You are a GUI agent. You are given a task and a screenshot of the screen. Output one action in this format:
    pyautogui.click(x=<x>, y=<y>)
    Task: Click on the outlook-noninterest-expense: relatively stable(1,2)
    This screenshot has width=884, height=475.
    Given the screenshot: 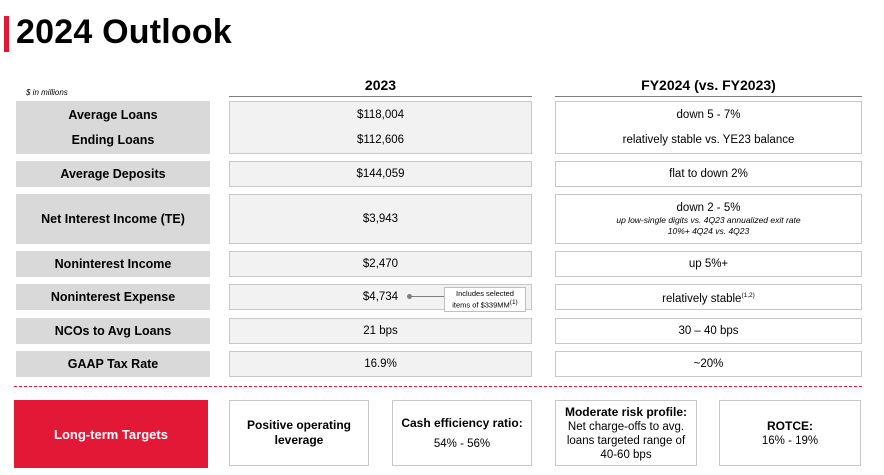 What is the action you would take?
    pyautogui.click(x=708, y=297)
    